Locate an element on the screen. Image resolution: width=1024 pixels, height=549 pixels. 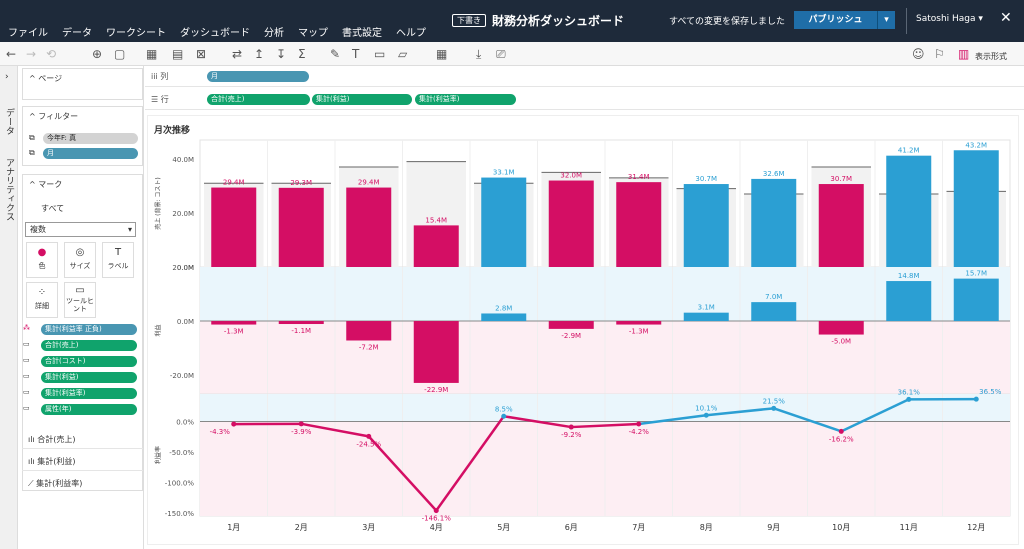
close-icon: ✕ is located at coordinates (1006, 18).